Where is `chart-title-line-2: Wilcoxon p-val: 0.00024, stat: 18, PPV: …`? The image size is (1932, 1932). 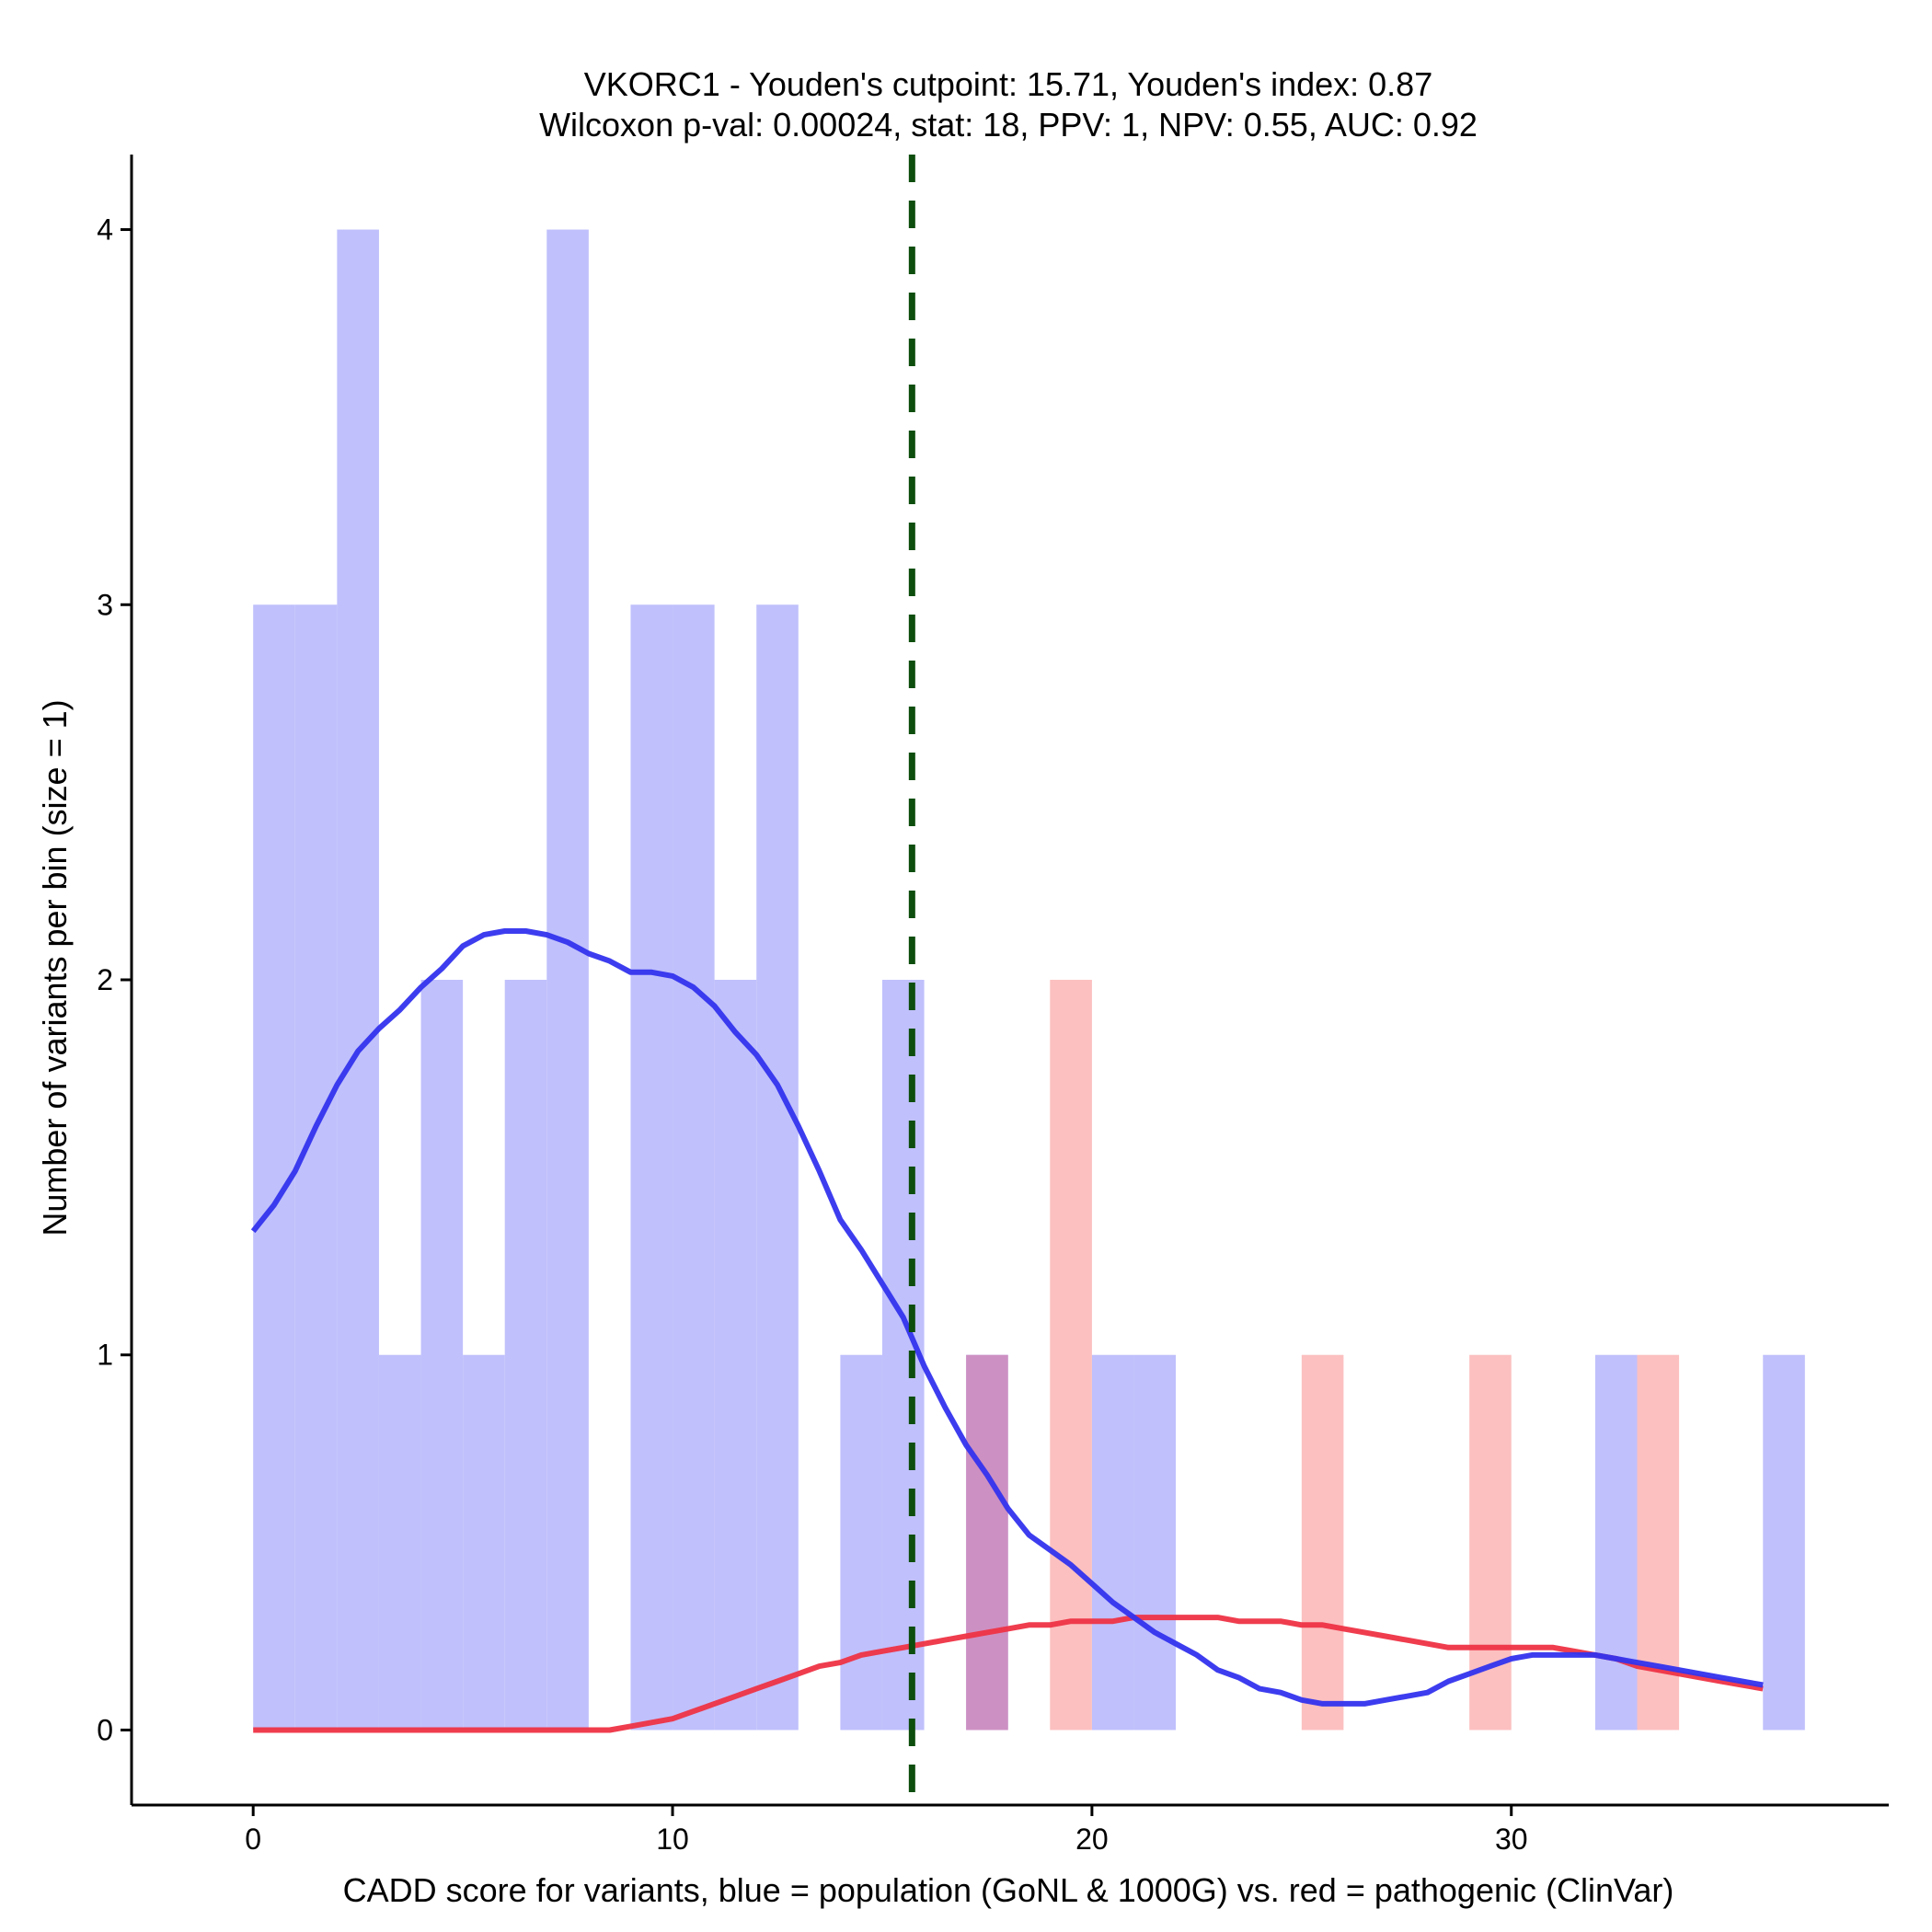 chart-title-line-2: Wilcoxon p-val: 0.00024, stat: 18, PPV: … is located at coordinates (1008, 125).